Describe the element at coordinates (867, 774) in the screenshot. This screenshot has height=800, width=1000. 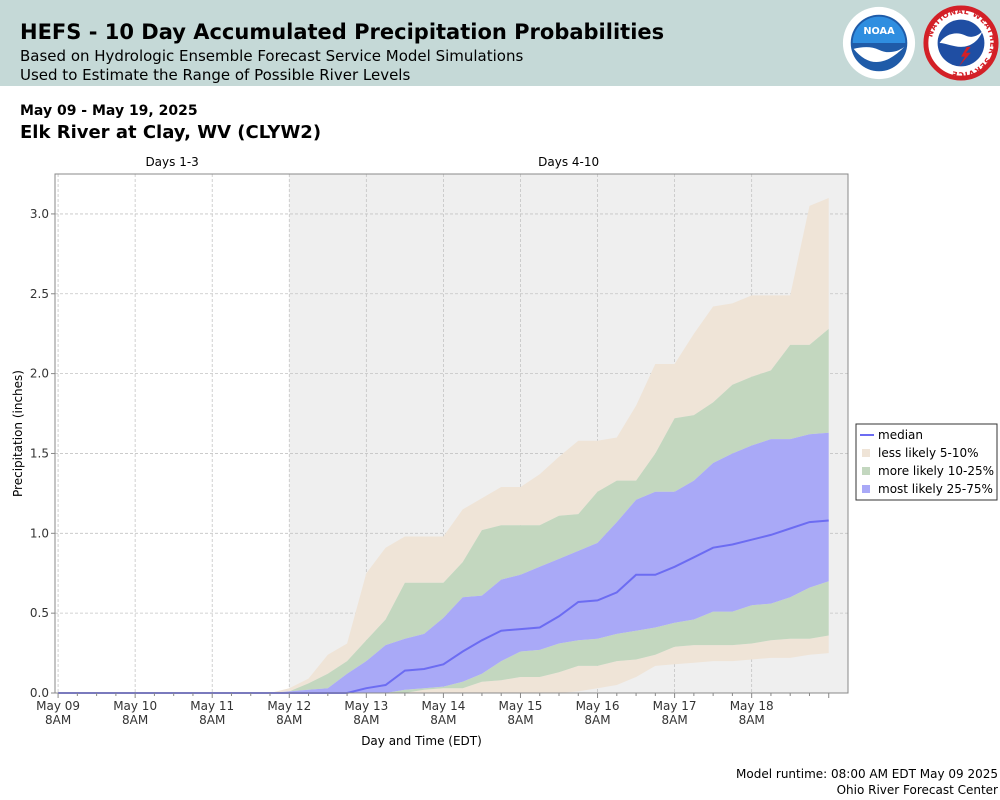
I see `model-runtime: Model runtime: 08:00 AM EDT May 09 2025` at that location.